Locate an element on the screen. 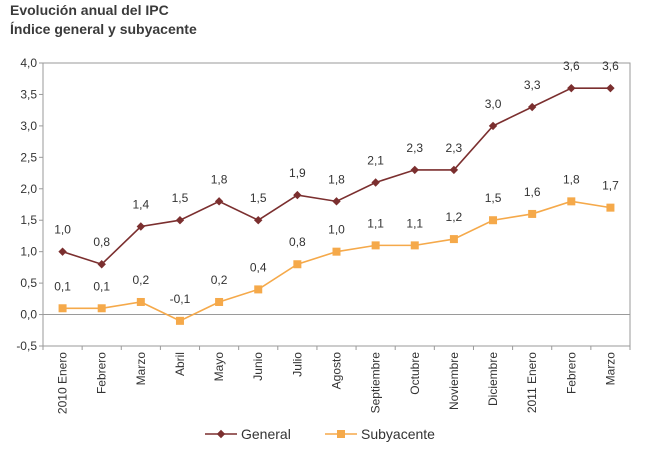 Image resolution: width=654 pixels, height=471 pixels. x-tick-label: 2011 Enero is located at coordinates (532, 382).